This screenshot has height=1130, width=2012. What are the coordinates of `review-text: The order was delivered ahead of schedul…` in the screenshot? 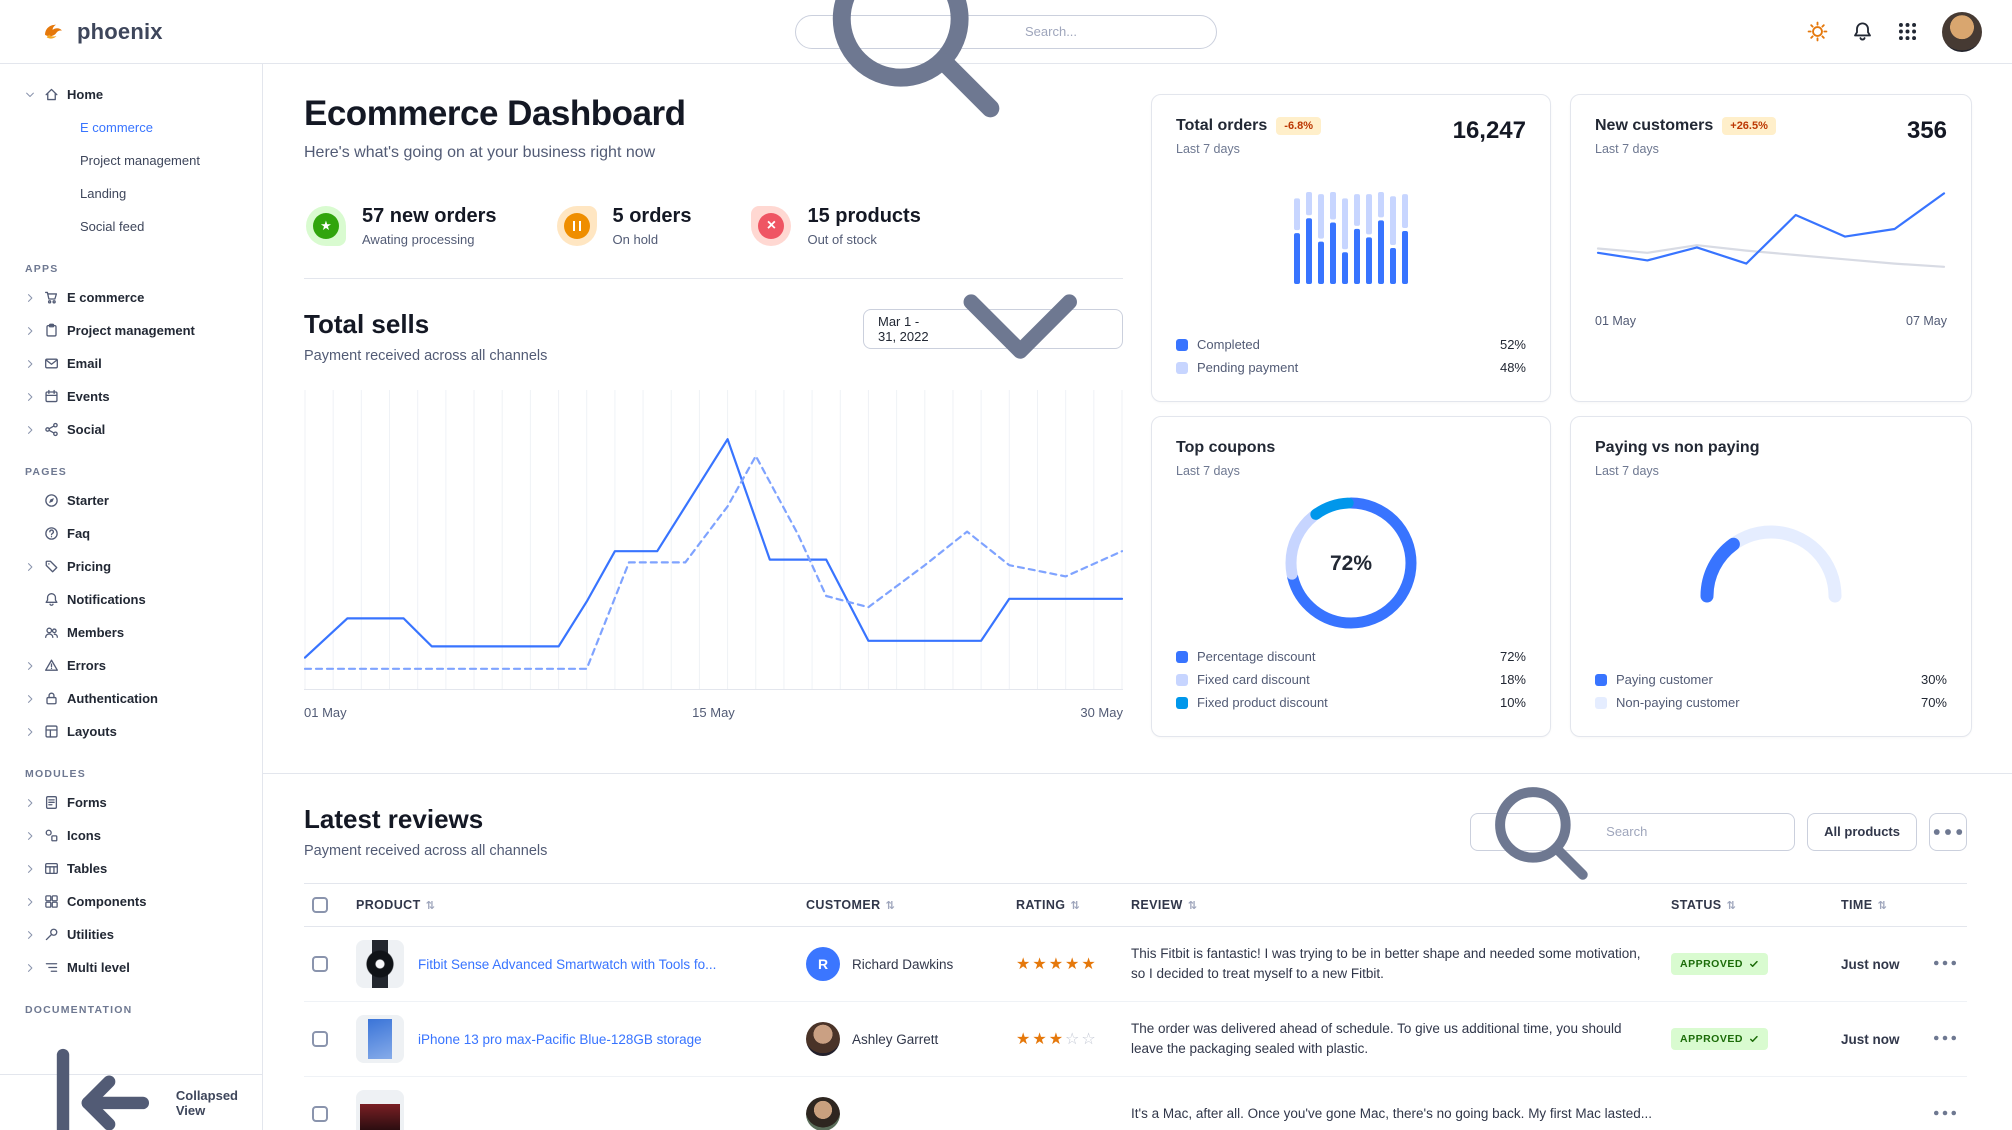 It's located at (1376, 1038).